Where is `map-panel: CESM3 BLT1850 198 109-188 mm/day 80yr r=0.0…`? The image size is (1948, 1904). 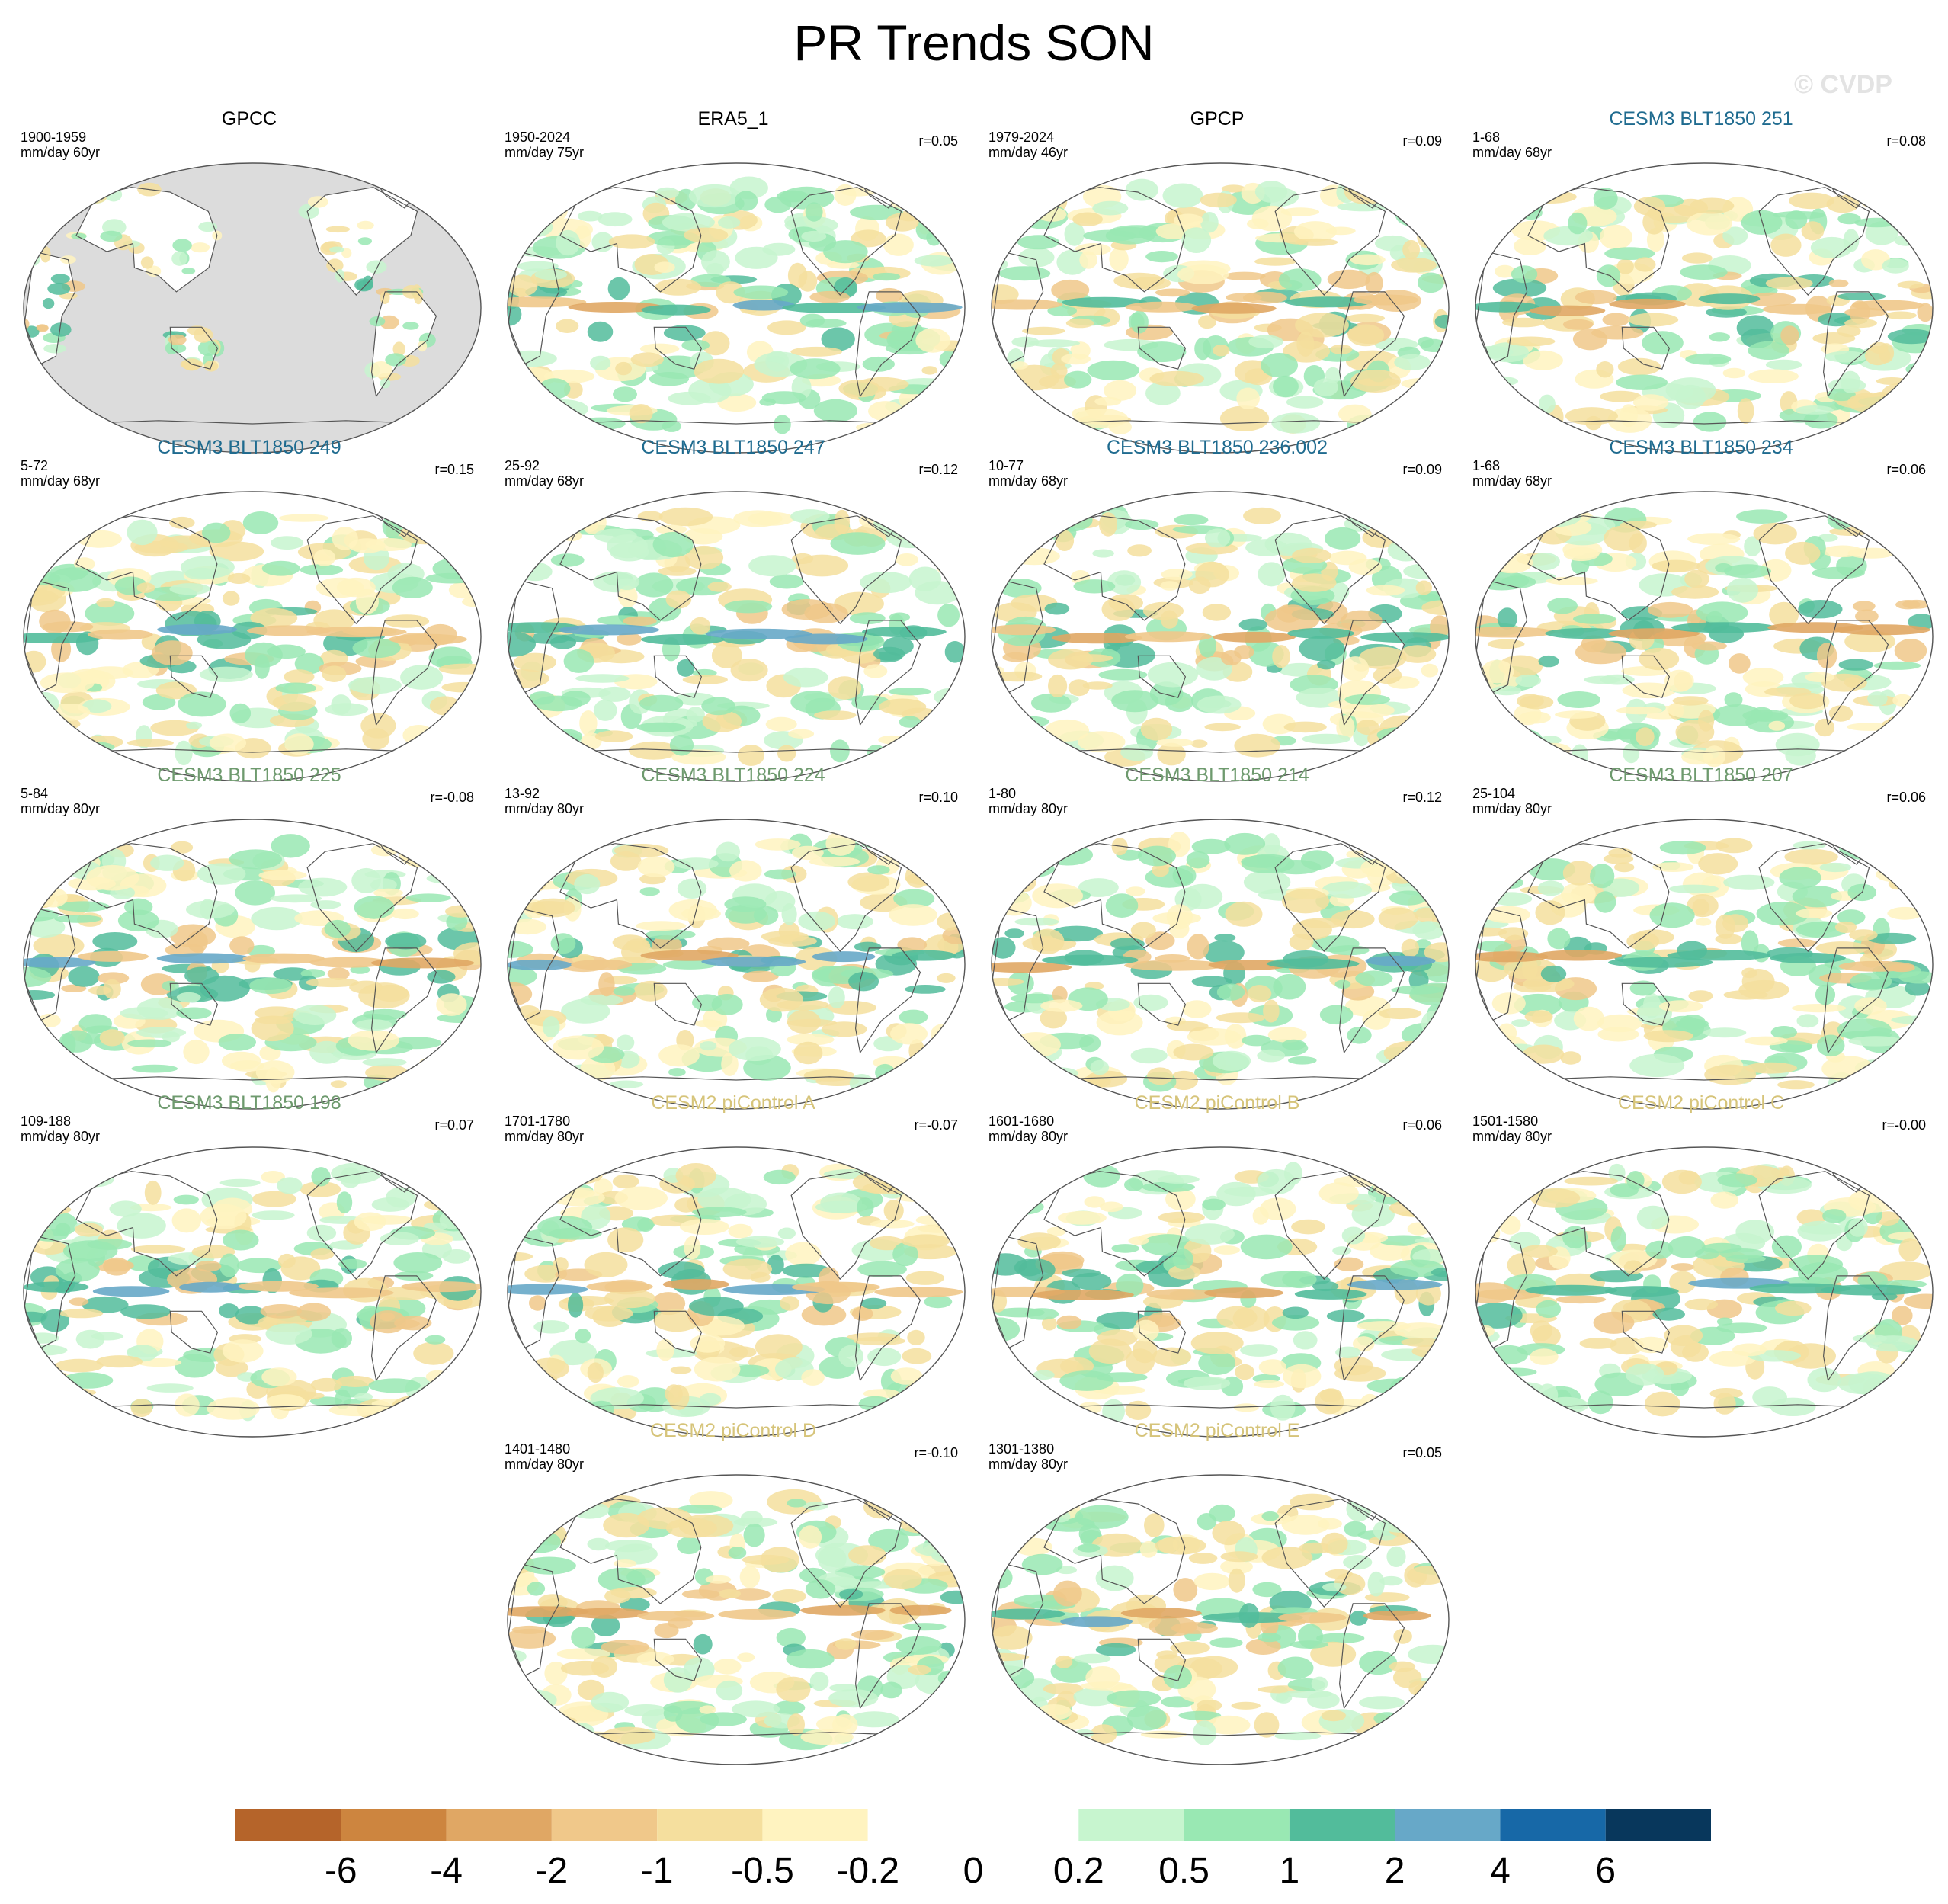 map-panel: CESM3 BLT1850 198 109-188 mm/day 80yr r=0.0… is located at coordinates (249, 1265).